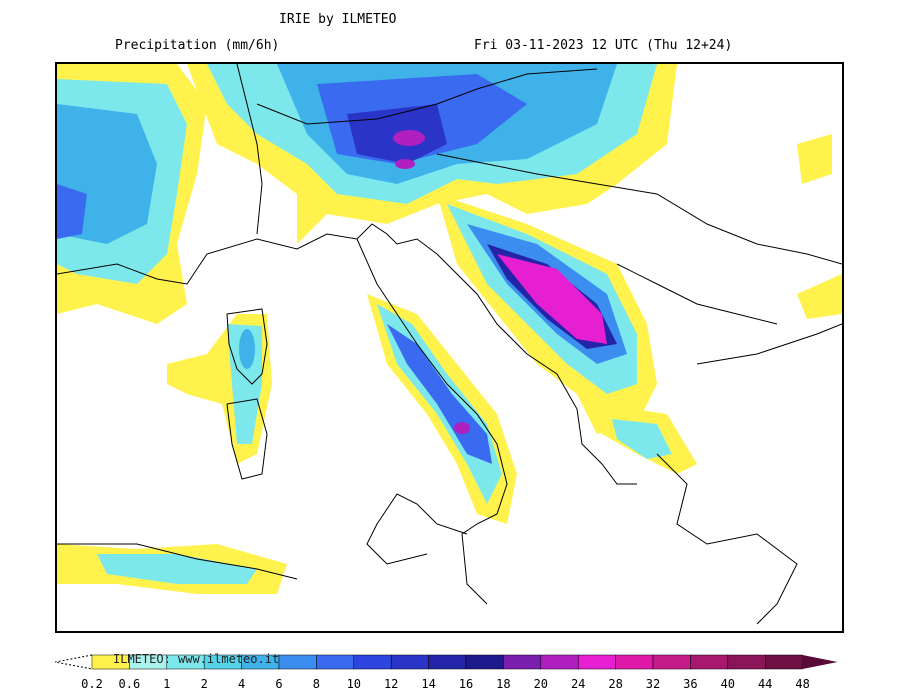 The width and height of the screenshot is (900, 695). What do you see at coordinates (354, 684) in the screenshot?
I see `legend-tick: 10` at bounding box center [354, 684].